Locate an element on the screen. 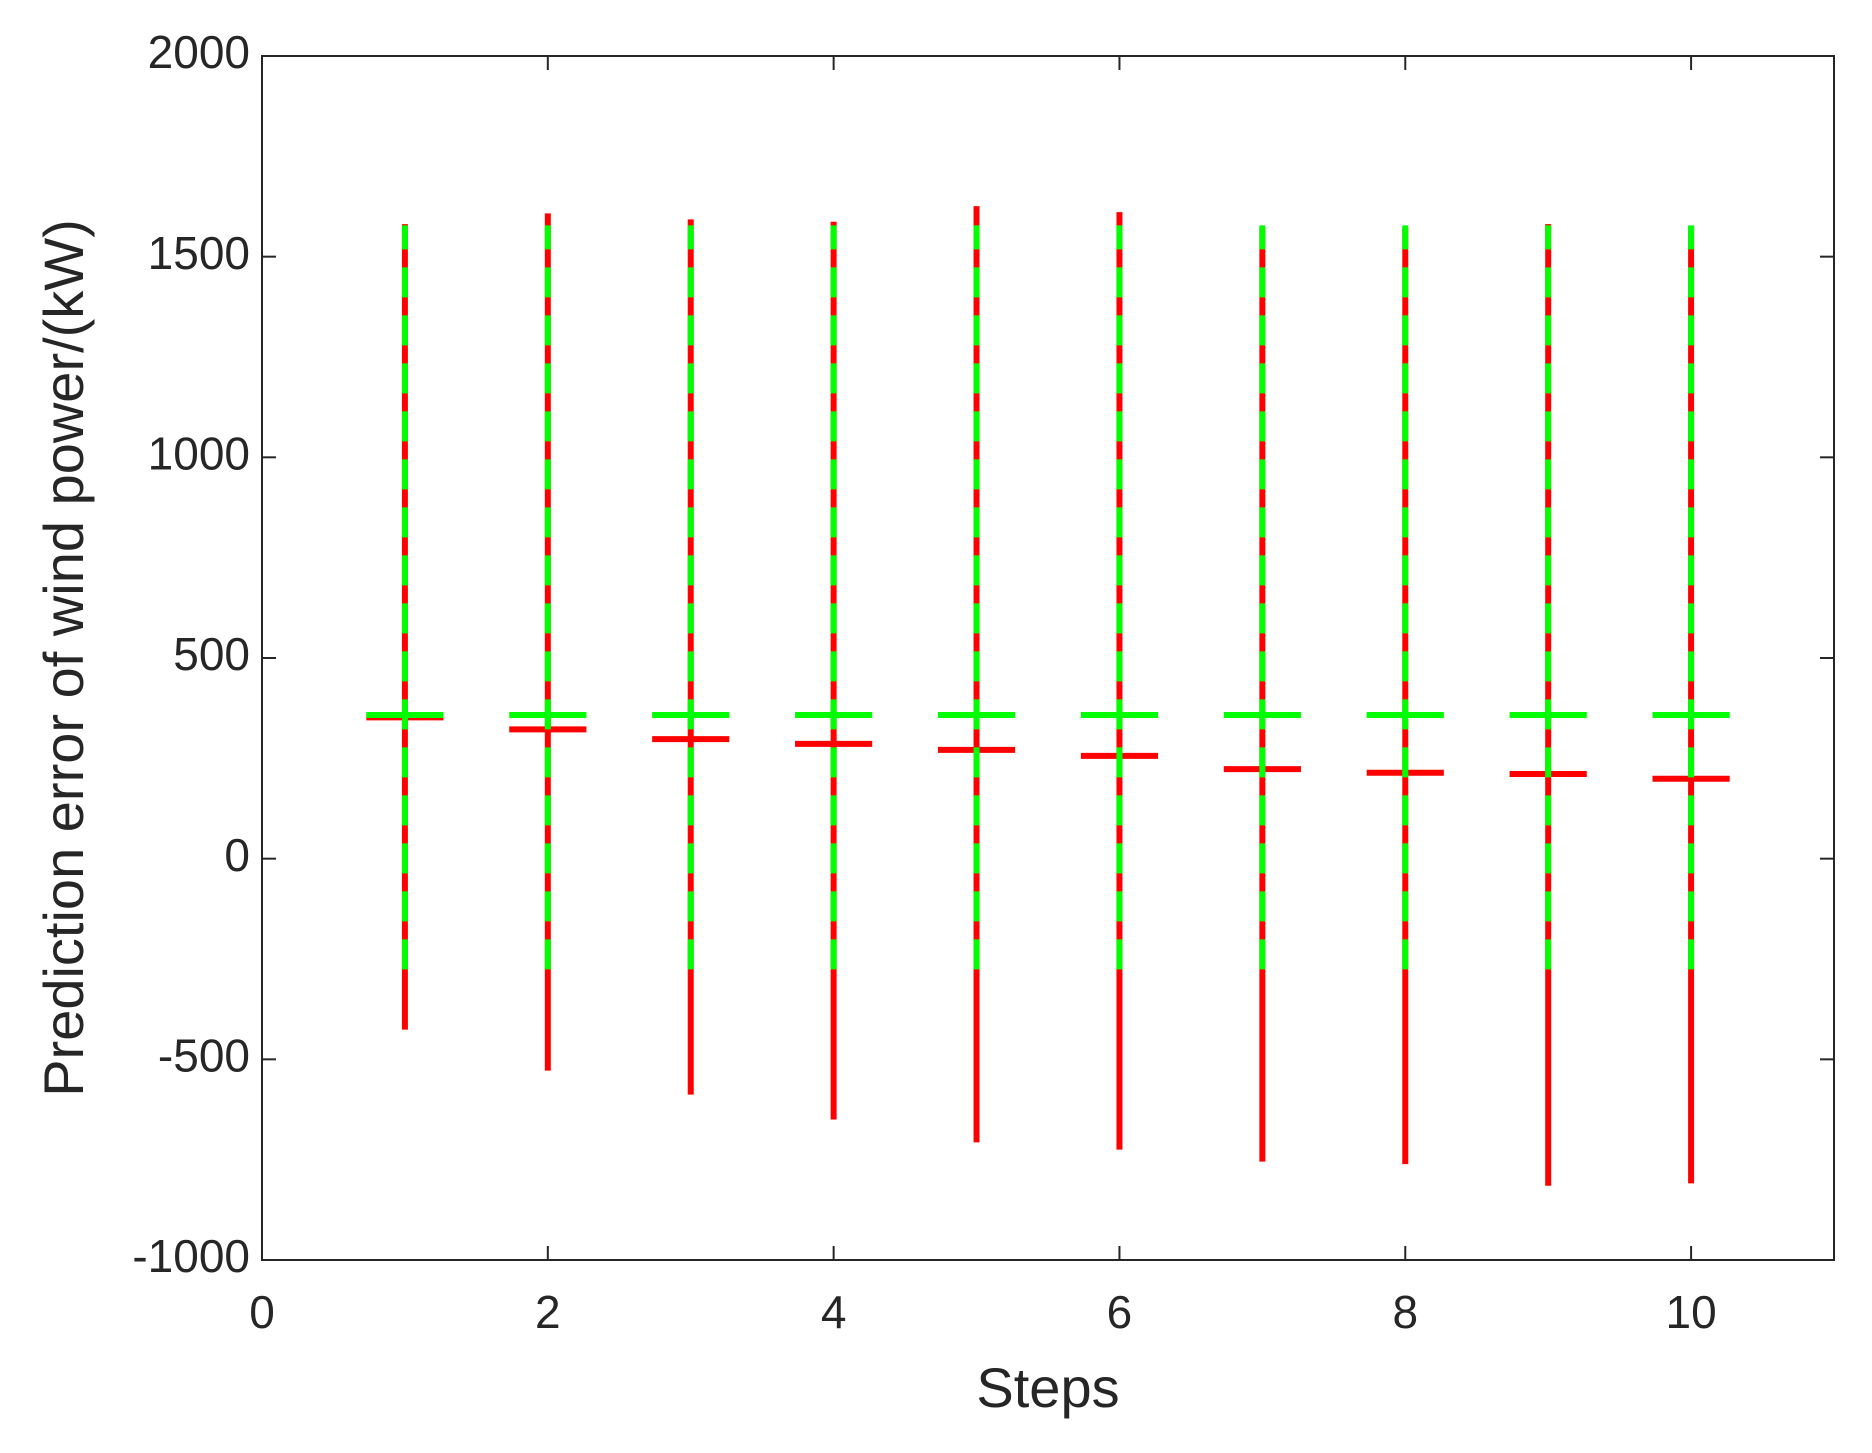 The height and width of the screenshot is (1453, 1872). y-tick-label: 2000 is located at coordinates (199, 52).